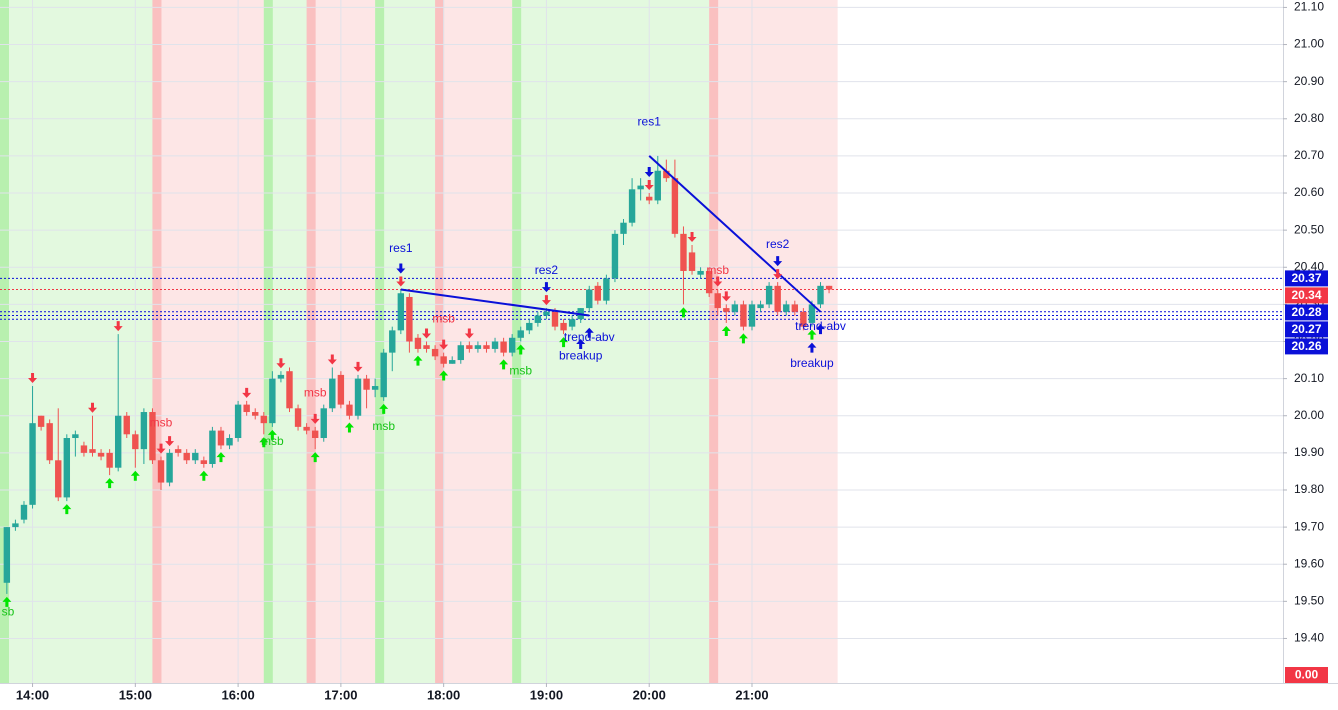 Image resolution: width=1338 pixels, height=710 pixels. What do you see at coordinates (1307, 675) in the screenshot?
I see `bottom-label: 0.00` at bounding box center [1307, 675].